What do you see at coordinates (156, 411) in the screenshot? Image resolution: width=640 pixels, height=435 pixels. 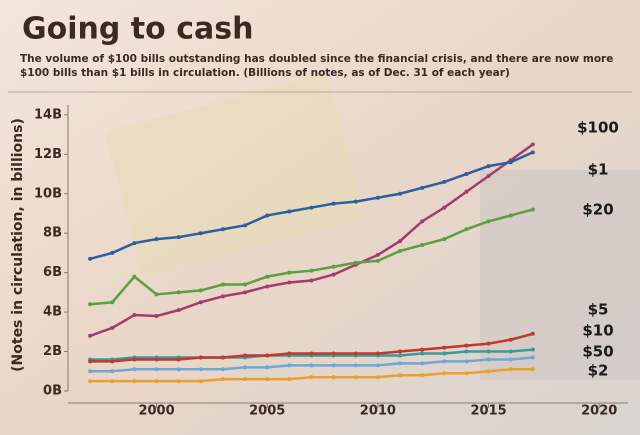 I see `x-tick-label: 2000` at bounding box center [156, 411].